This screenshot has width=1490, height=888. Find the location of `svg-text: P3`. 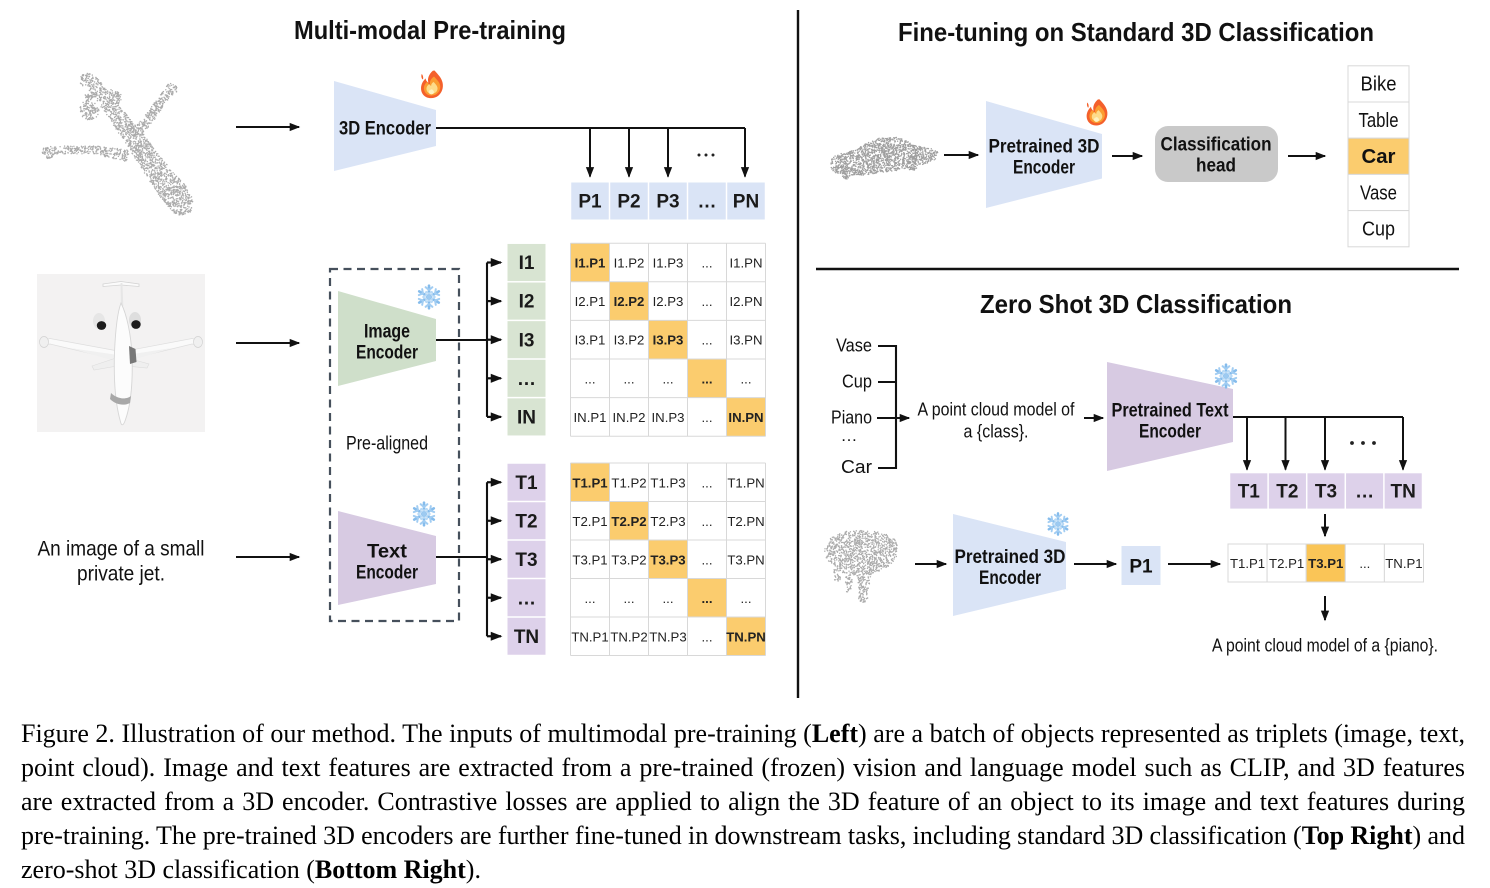

svg-text: P3 is located at coordinates (667, 202).